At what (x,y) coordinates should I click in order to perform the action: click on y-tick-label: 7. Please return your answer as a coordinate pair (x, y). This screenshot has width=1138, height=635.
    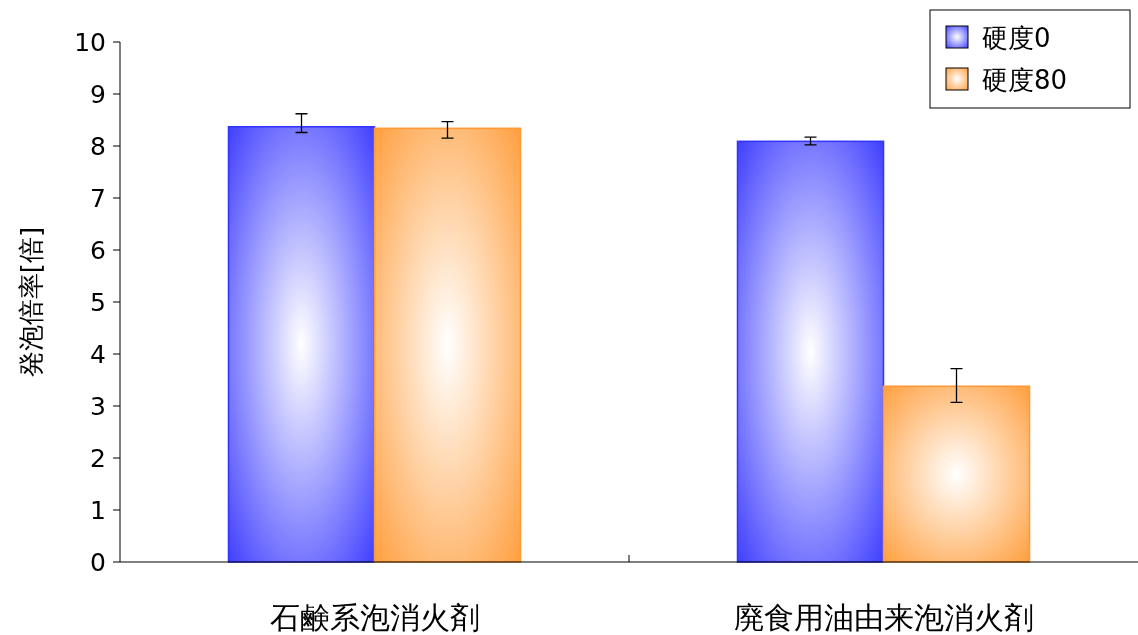
    Looking at the image, I should click on (98, 198).